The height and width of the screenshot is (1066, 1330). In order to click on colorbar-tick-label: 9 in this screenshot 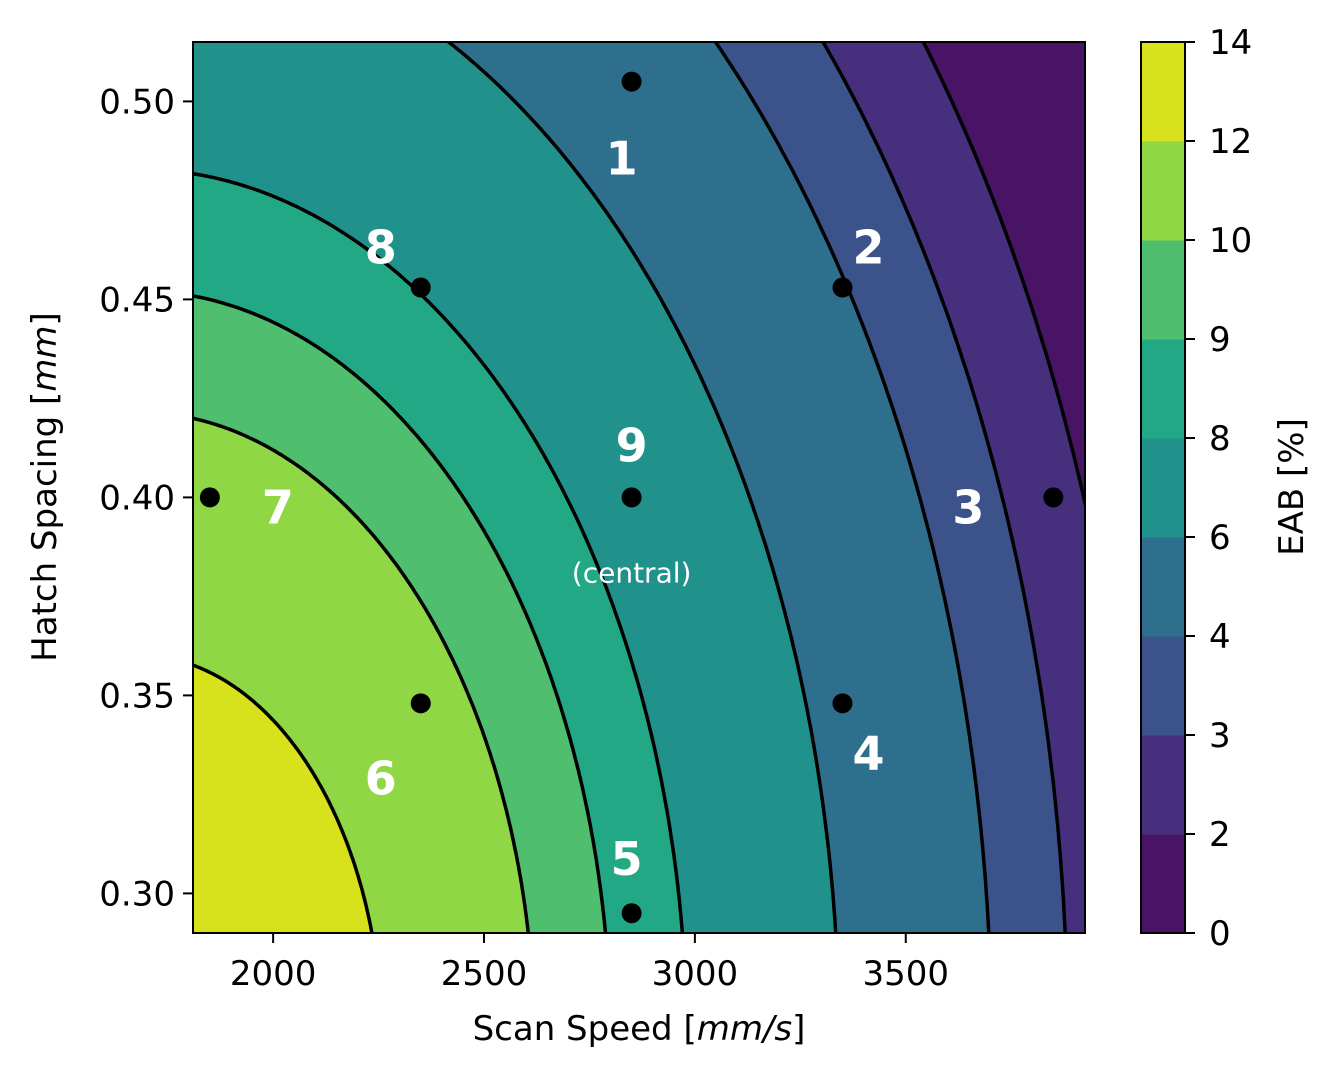, I will do `click(1220, 340)`.